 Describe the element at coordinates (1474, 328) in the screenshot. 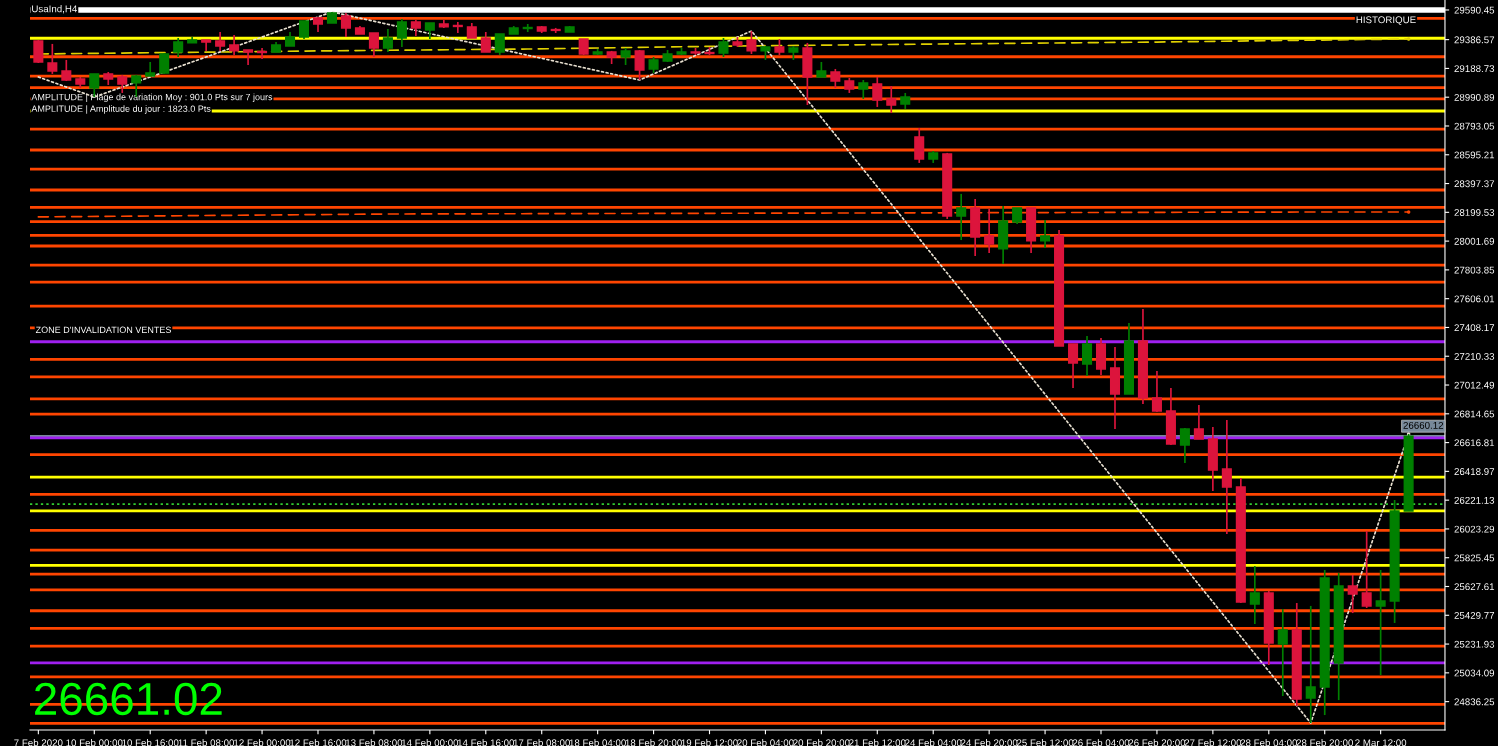

I see `y-tick-label: 27408.17` at that location.